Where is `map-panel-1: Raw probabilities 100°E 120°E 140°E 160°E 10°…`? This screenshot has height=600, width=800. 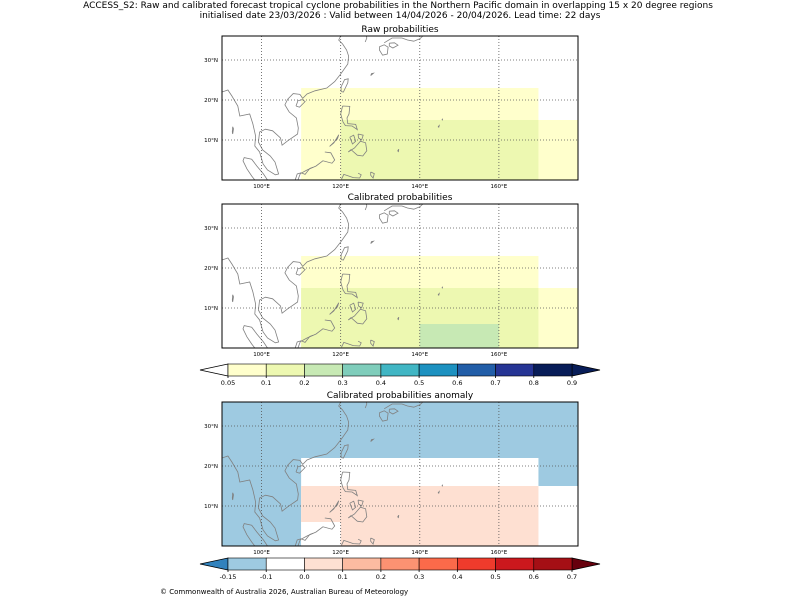 map-panel-1: Raw probabilities 100°E 120°E 140°E 160°E 10°… is located at coordinates (391, 107).